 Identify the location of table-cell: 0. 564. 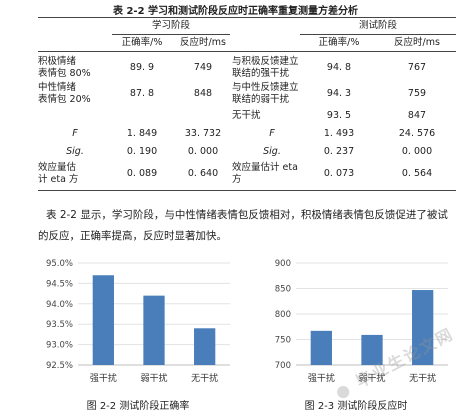
(417, 173).